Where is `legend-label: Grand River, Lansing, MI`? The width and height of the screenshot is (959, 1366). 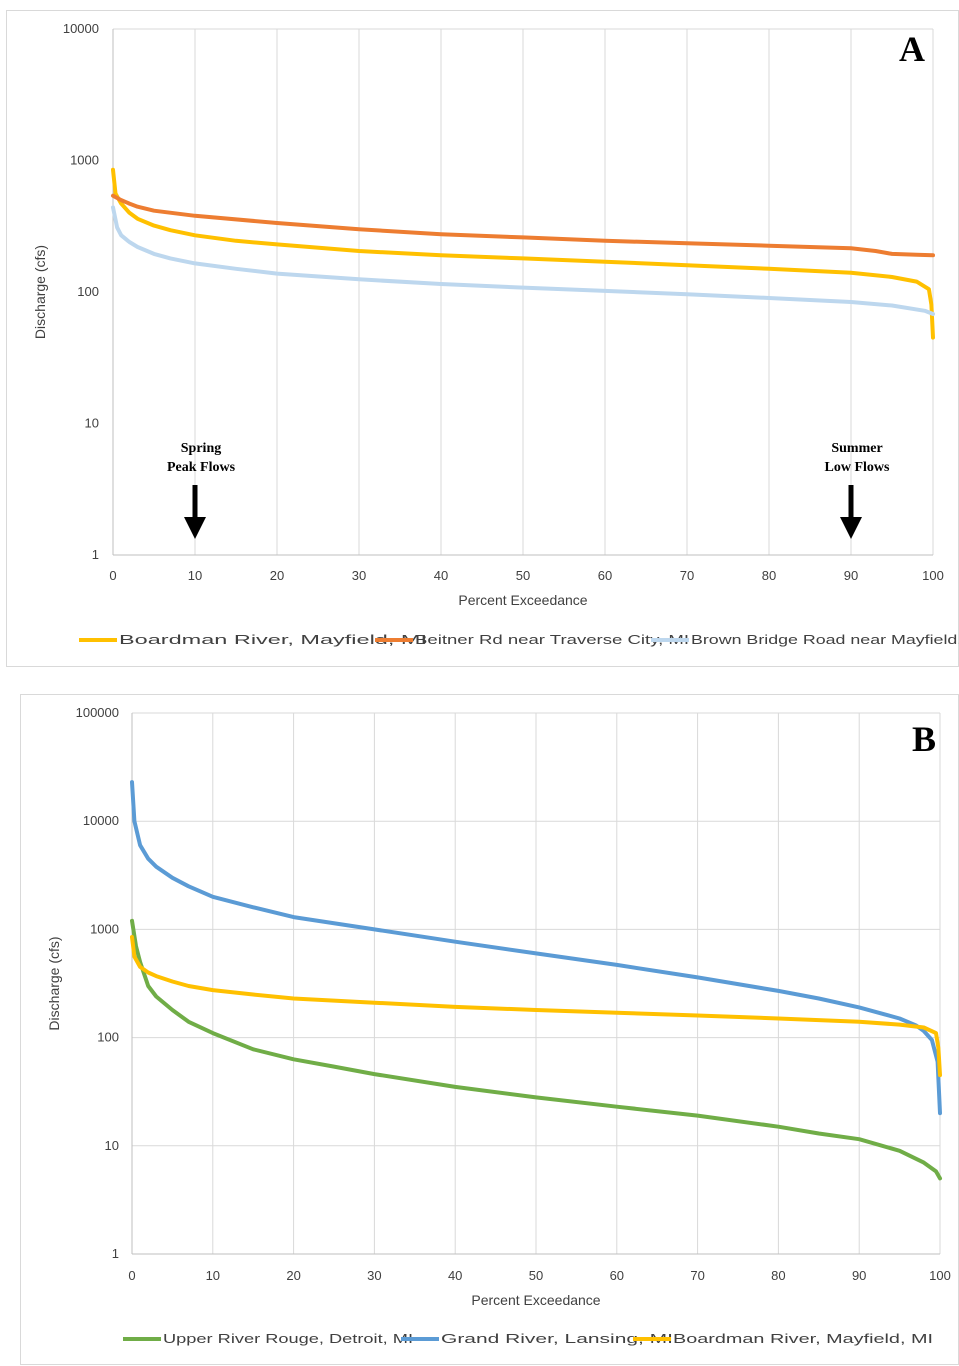
legend-label: Grand River, Lansing, MI is located at coordinates (557, 1338).